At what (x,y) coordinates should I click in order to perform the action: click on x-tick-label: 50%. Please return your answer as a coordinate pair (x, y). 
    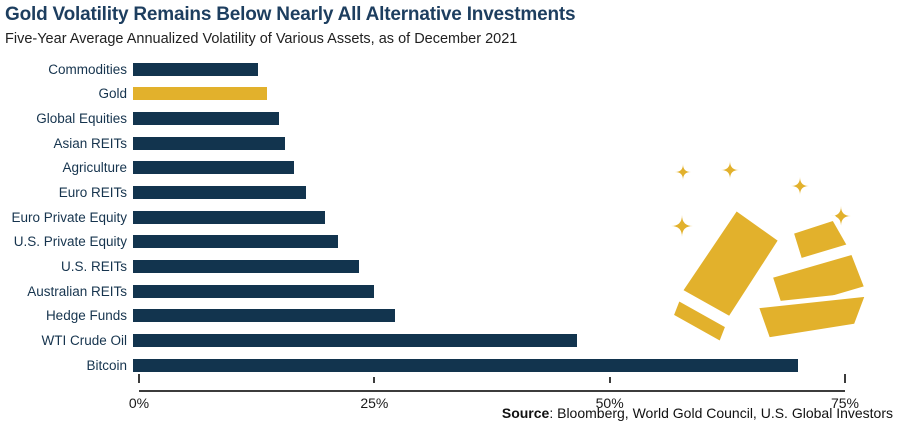
    Looking at the image, I should click on (609, 403).